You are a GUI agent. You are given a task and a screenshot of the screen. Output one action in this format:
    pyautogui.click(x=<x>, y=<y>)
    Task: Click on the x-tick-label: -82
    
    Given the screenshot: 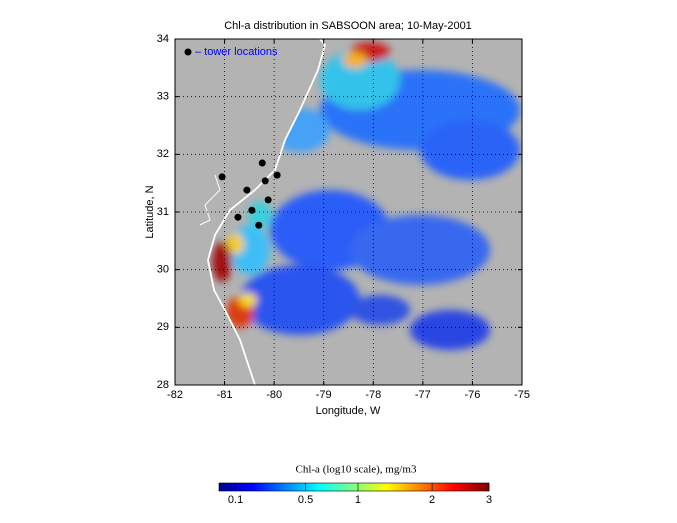 What is the action you would take?
    pyautogui.click(x=175, y=395)
    